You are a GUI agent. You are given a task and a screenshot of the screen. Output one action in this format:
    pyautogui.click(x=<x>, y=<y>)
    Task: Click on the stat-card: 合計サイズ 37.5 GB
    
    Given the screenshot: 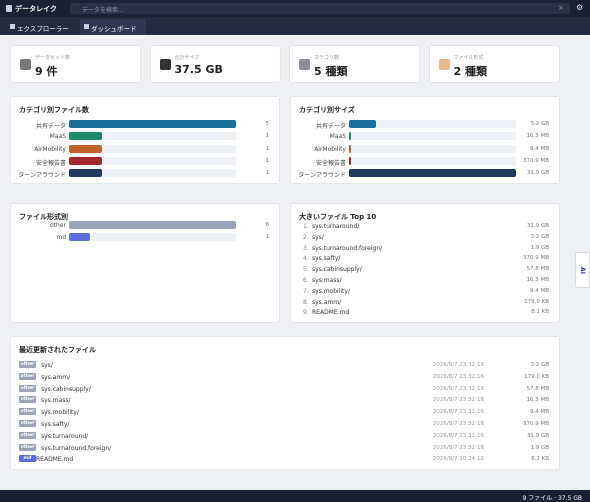 What is the action you would take?
    pyautogui.click(x=215, y=64)
    